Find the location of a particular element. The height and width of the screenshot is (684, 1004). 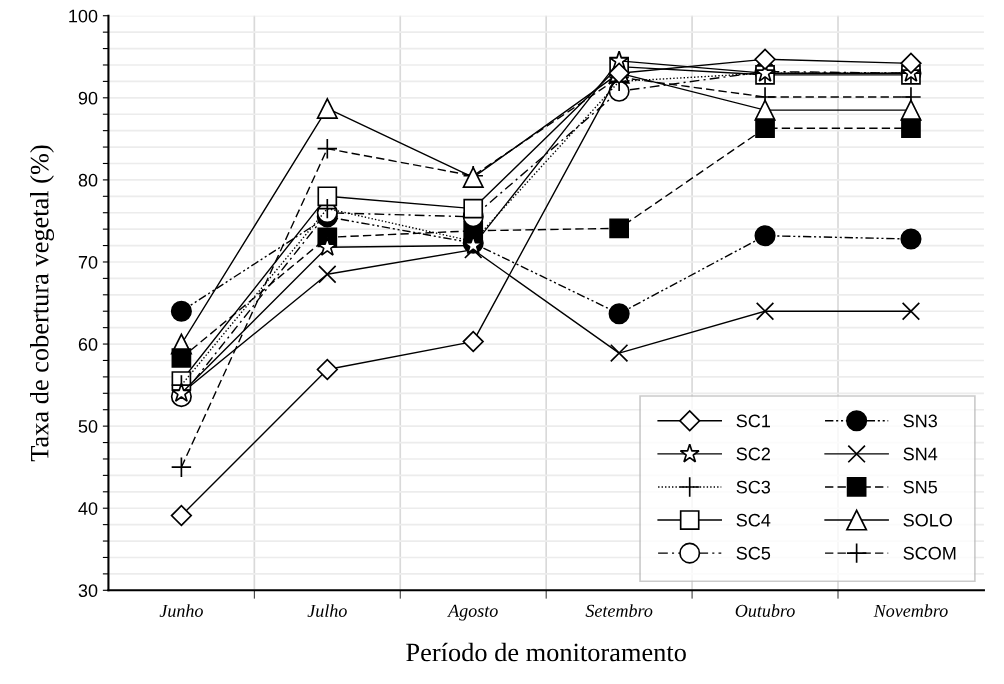

x-tick-label: Setembro is located at coordinates (619, 610).